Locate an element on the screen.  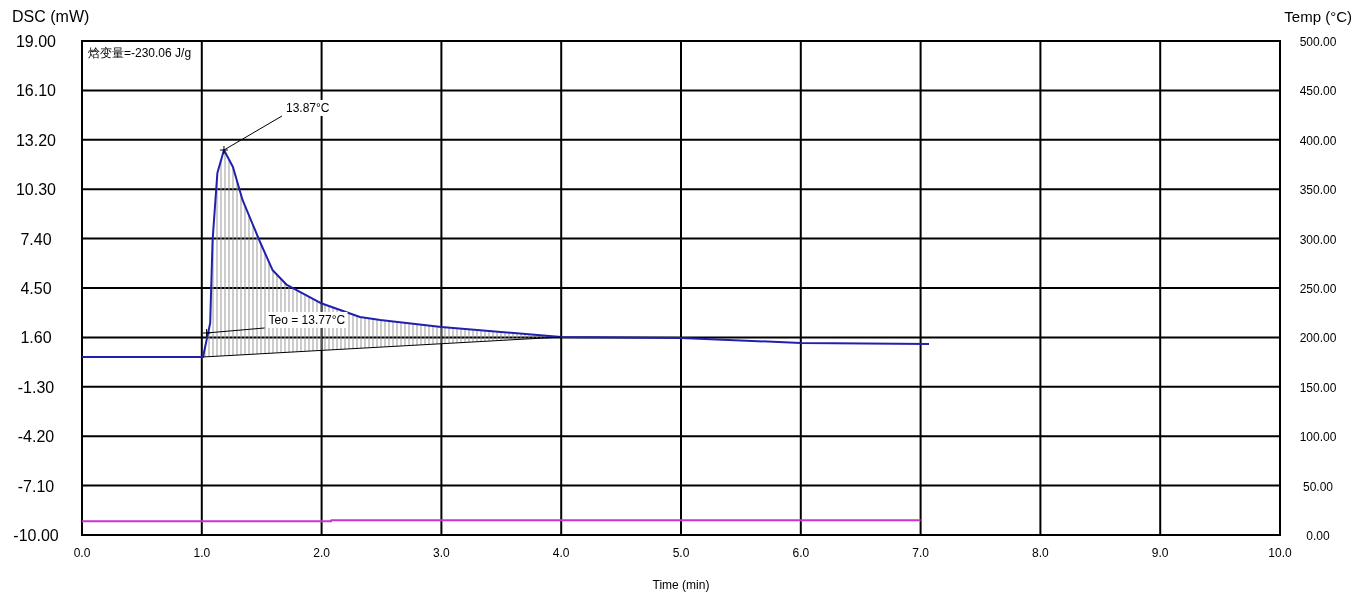
x-axis-title: Time (min) is located at coordinates (681, 585).